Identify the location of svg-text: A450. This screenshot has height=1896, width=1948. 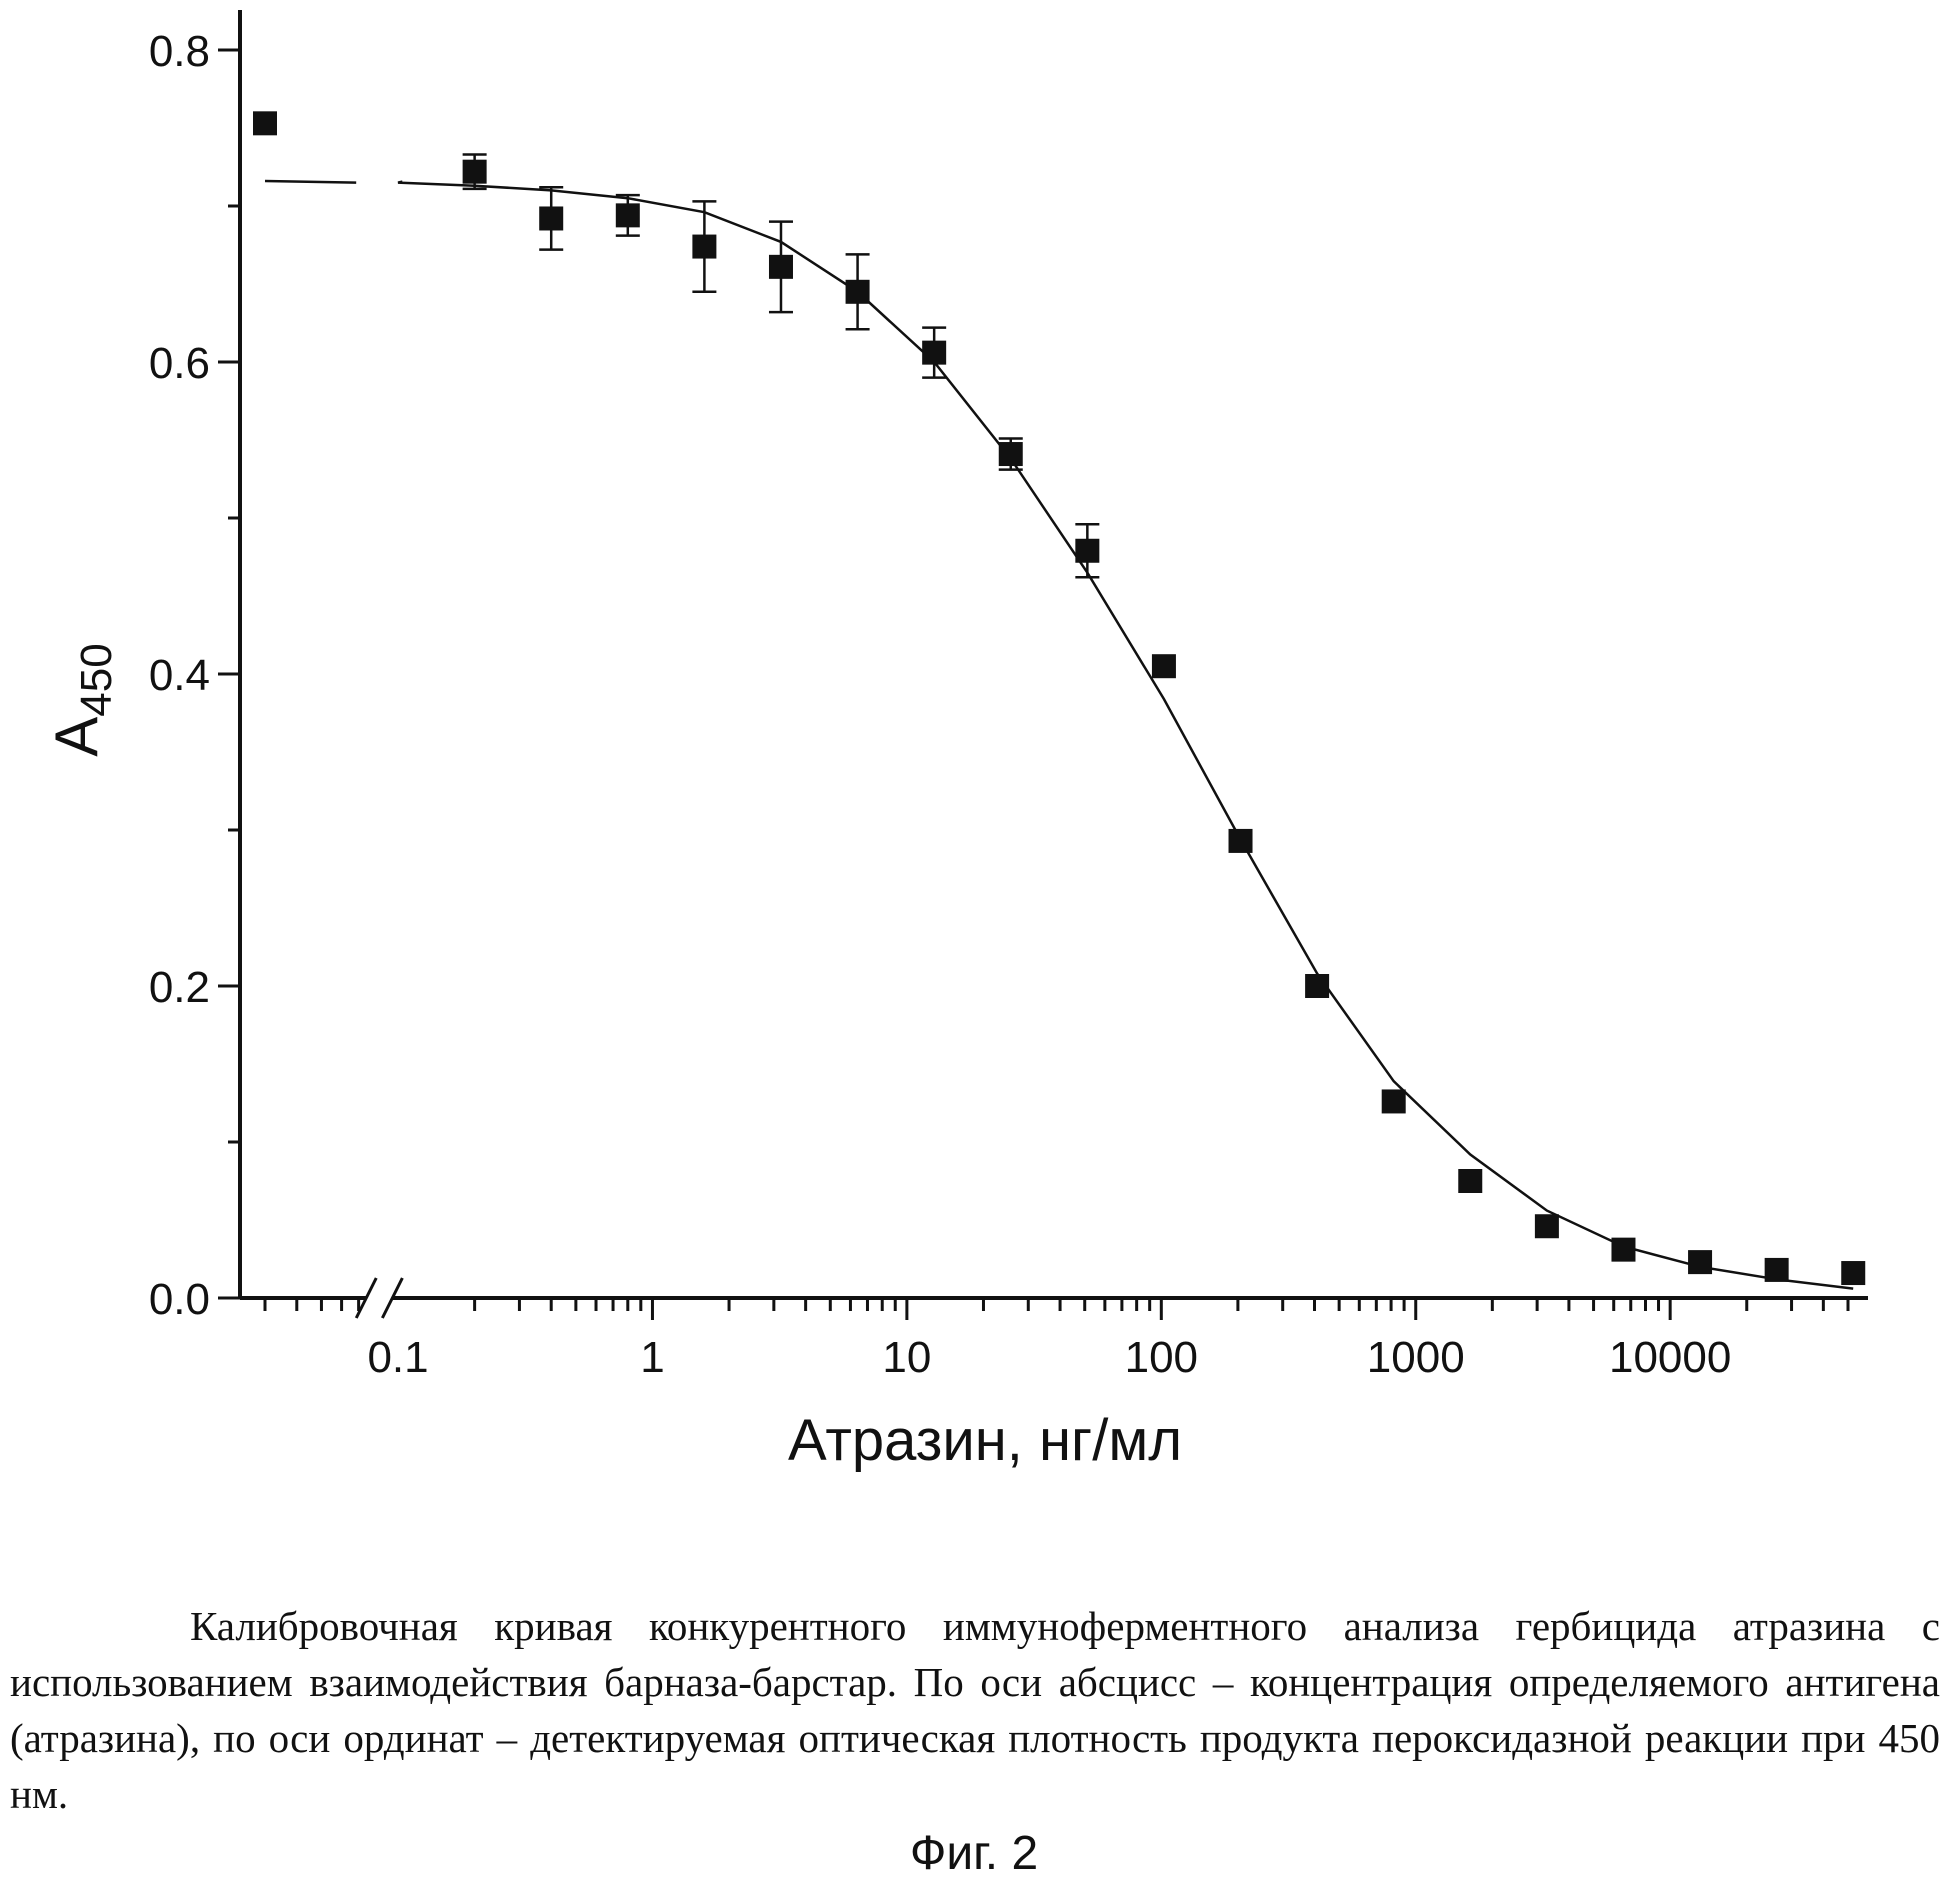
(82, 699).